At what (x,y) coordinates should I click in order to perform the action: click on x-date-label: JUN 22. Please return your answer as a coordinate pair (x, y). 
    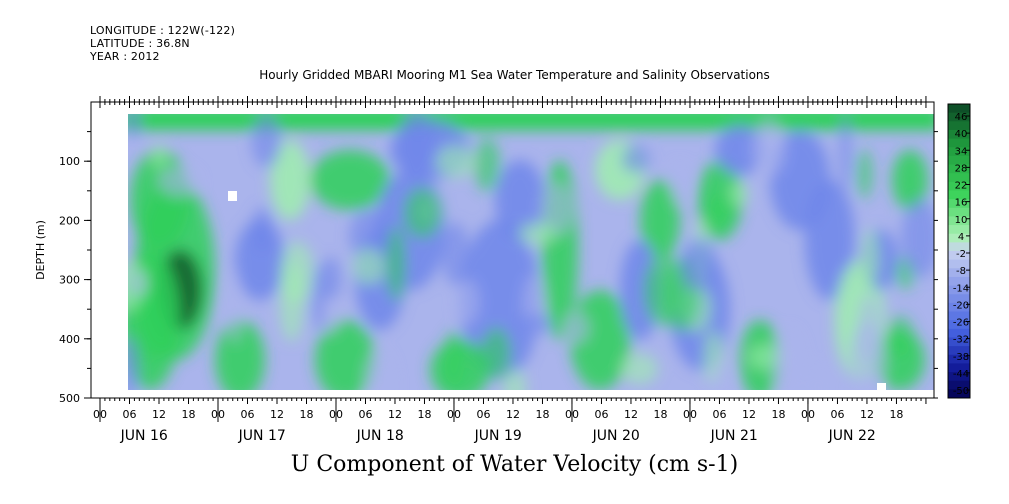
    Looking at the image, I should click on (852, 436).